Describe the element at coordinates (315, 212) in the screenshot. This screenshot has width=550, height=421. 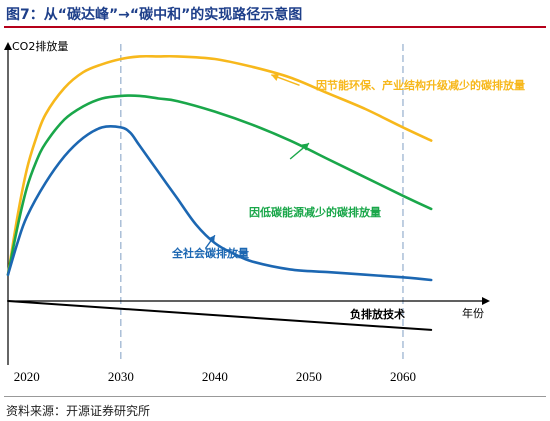
I see `label-energy: 因低碳能源减少的碳排放量` at that location.